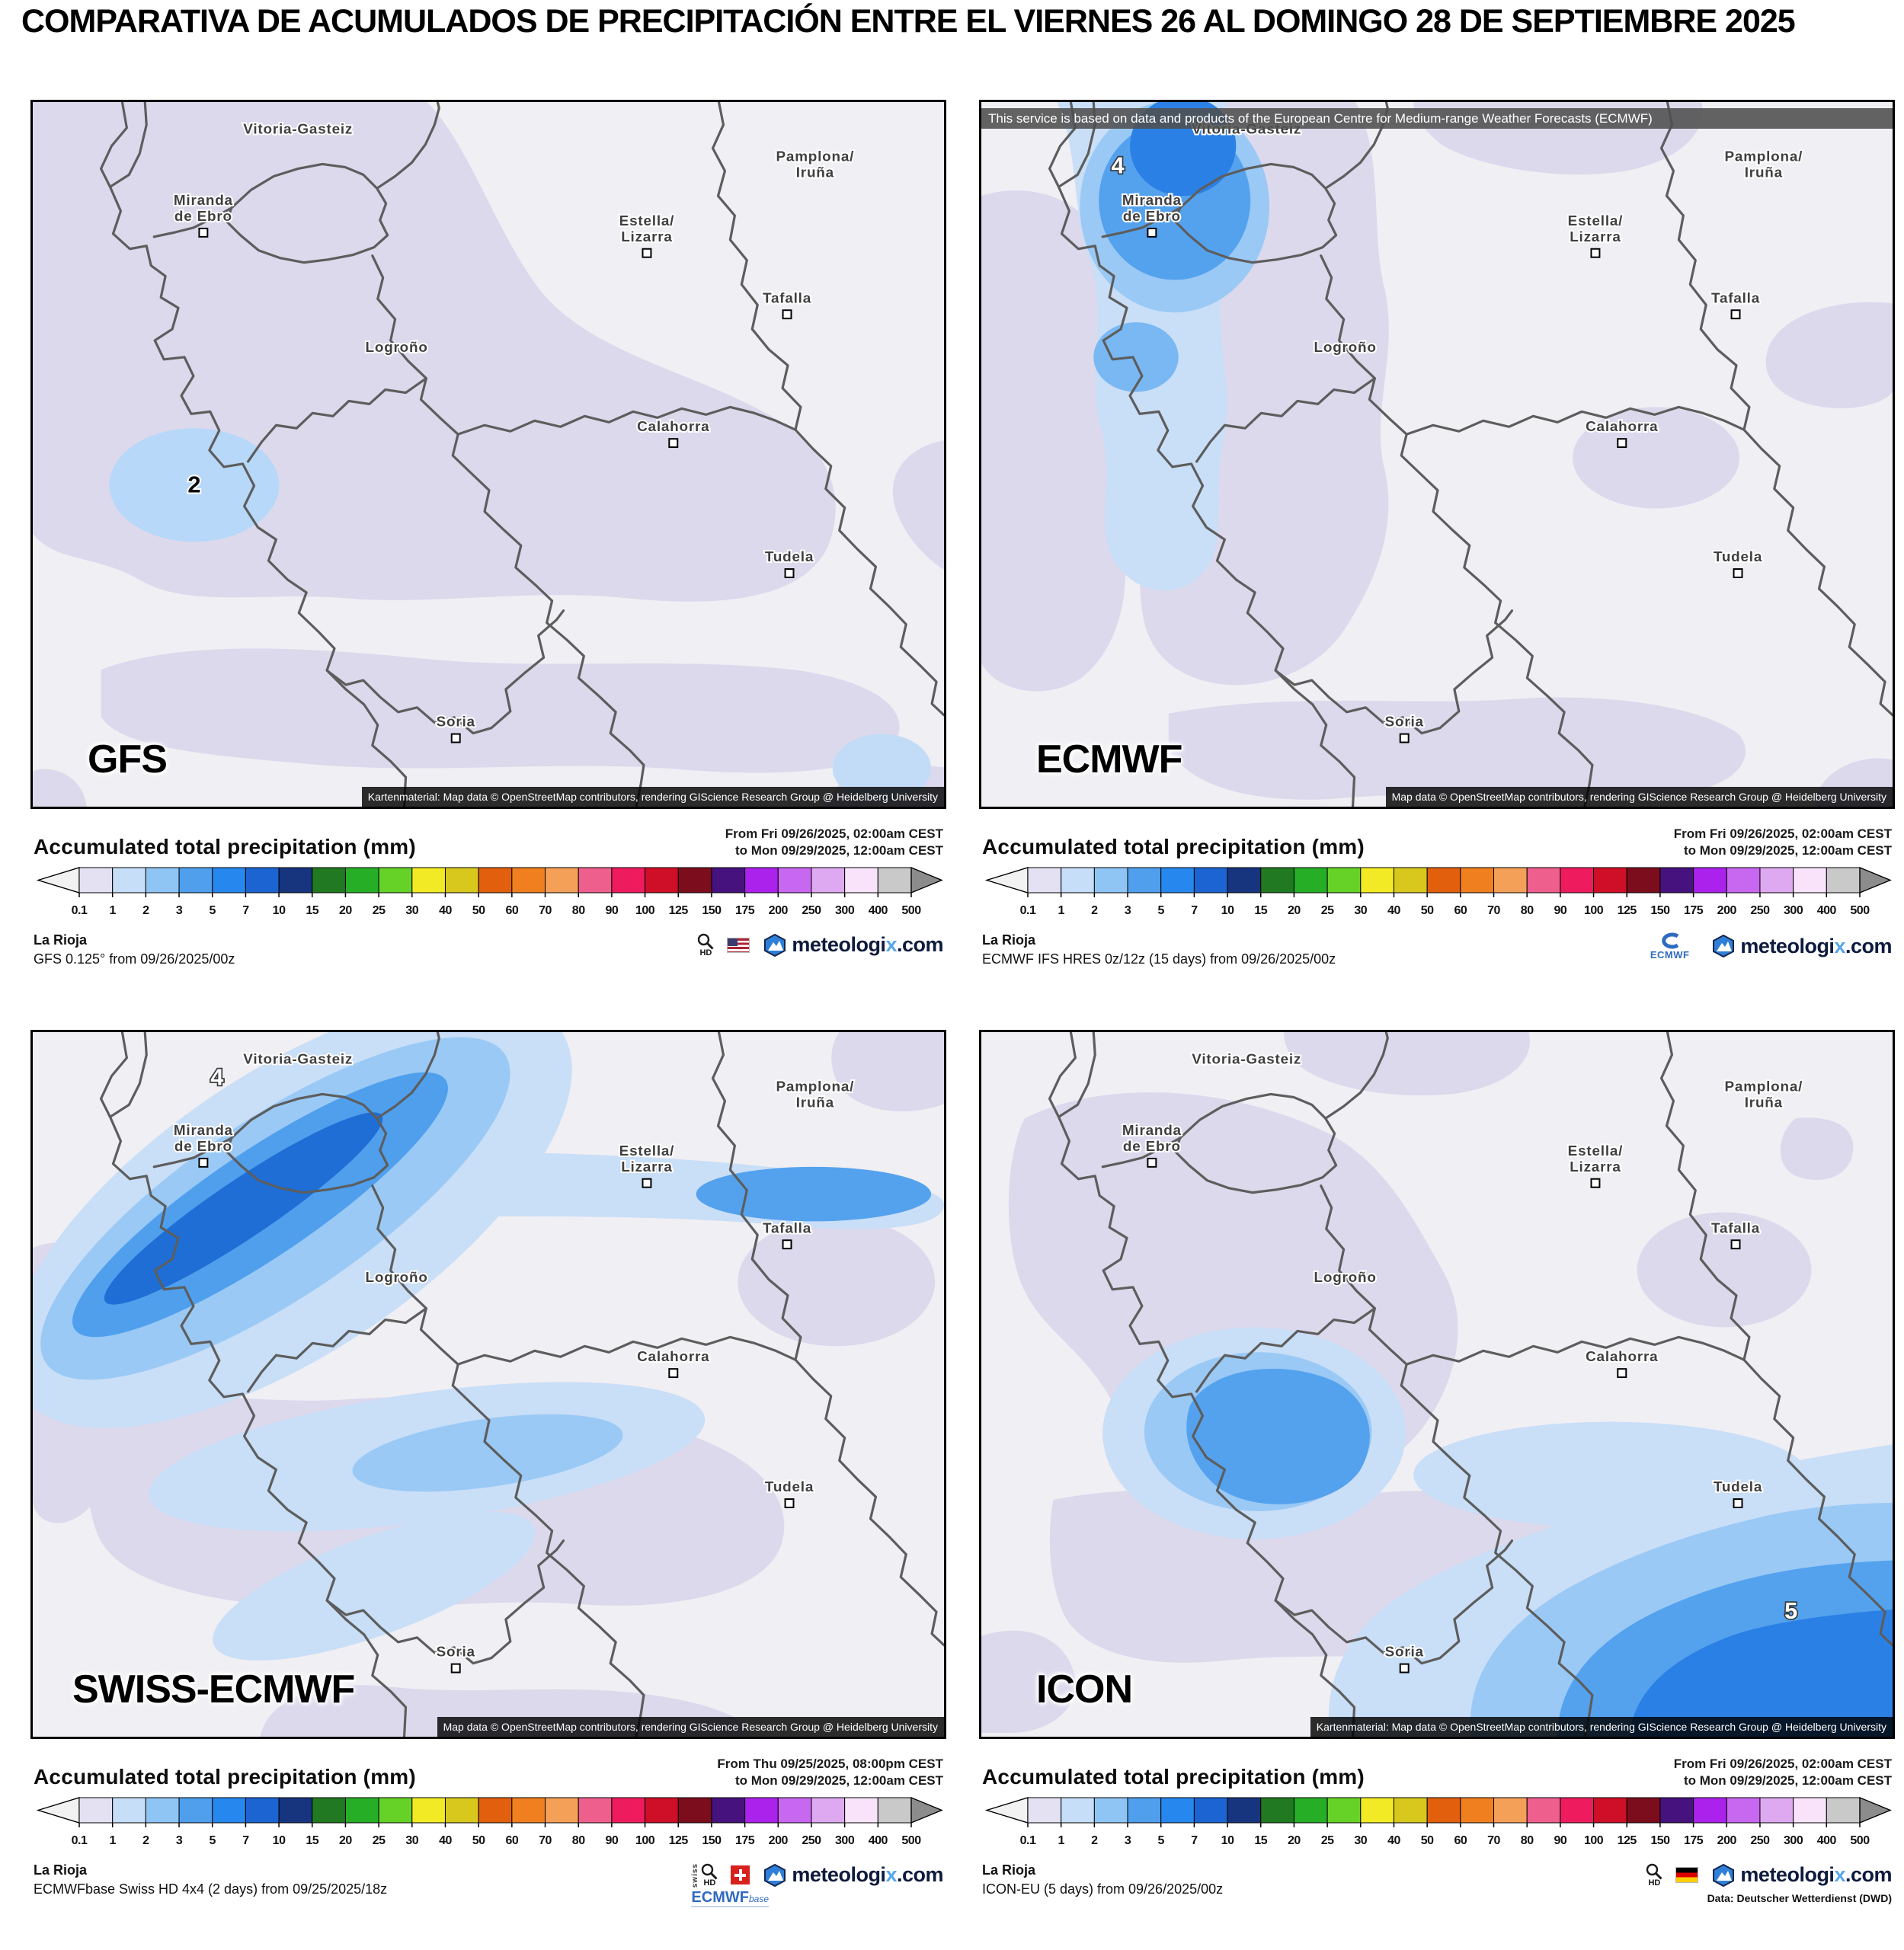  Describe the element at coordinates (1724, 946) in the screenshot. I see `meteologix-icon` at that location.